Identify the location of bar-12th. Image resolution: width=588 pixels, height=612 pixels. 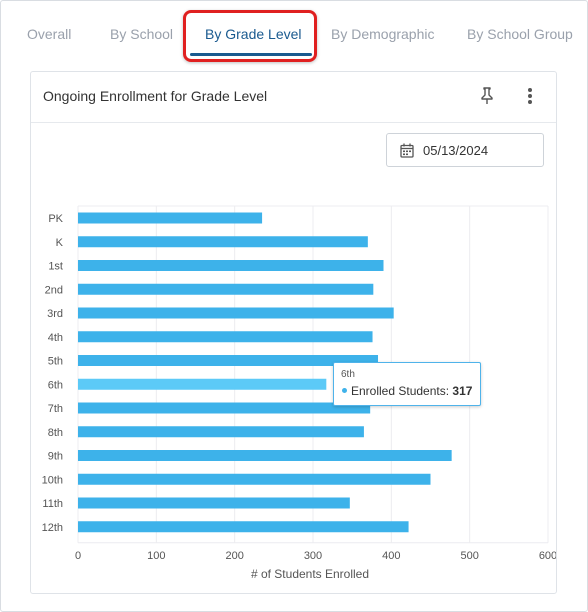
(243, 527).